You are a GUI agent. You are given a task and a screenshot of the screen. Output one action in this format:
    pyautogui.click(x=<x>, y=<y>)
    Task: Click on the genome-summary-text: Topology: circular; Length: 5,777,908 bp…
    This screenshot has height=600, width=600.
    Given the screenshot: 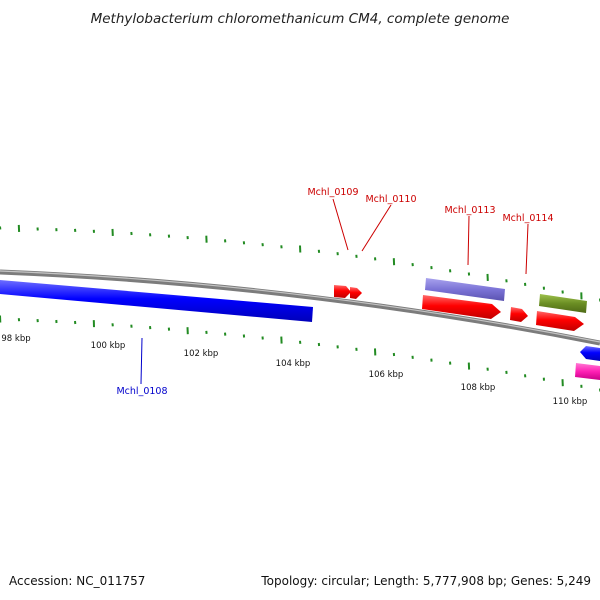 What is the action you would take?
    pyautogui.click(x=425, y=581)
    